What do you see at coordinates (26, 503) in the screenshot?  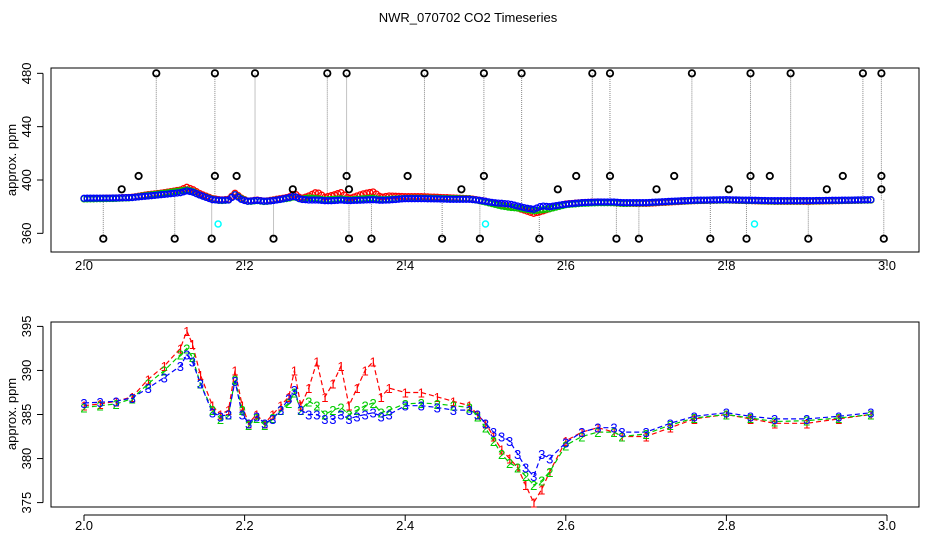 I see `bottom-y-tick-label: 375` at bounding box center [26, 503].